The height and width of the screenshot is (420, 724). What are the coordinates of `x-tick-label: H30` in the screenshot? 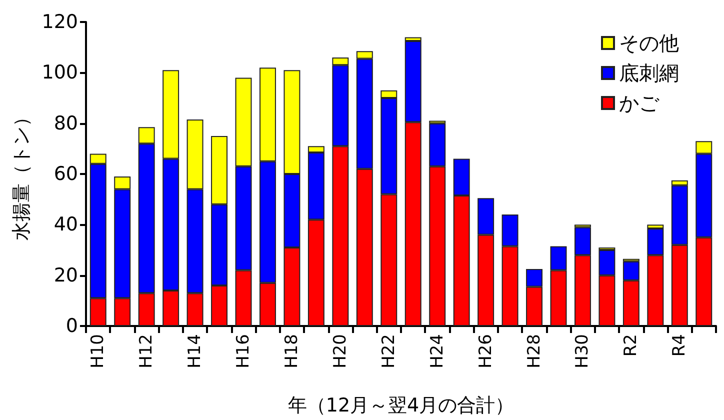 It's located at (582, 351).